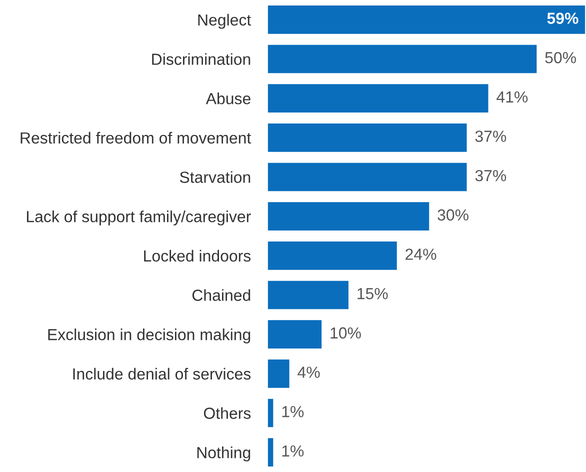 The image size is (586, 472). Describe the element at coordinates (201, 59) in the screenshot. I see `y-tick-label: Discrimination` at that location.